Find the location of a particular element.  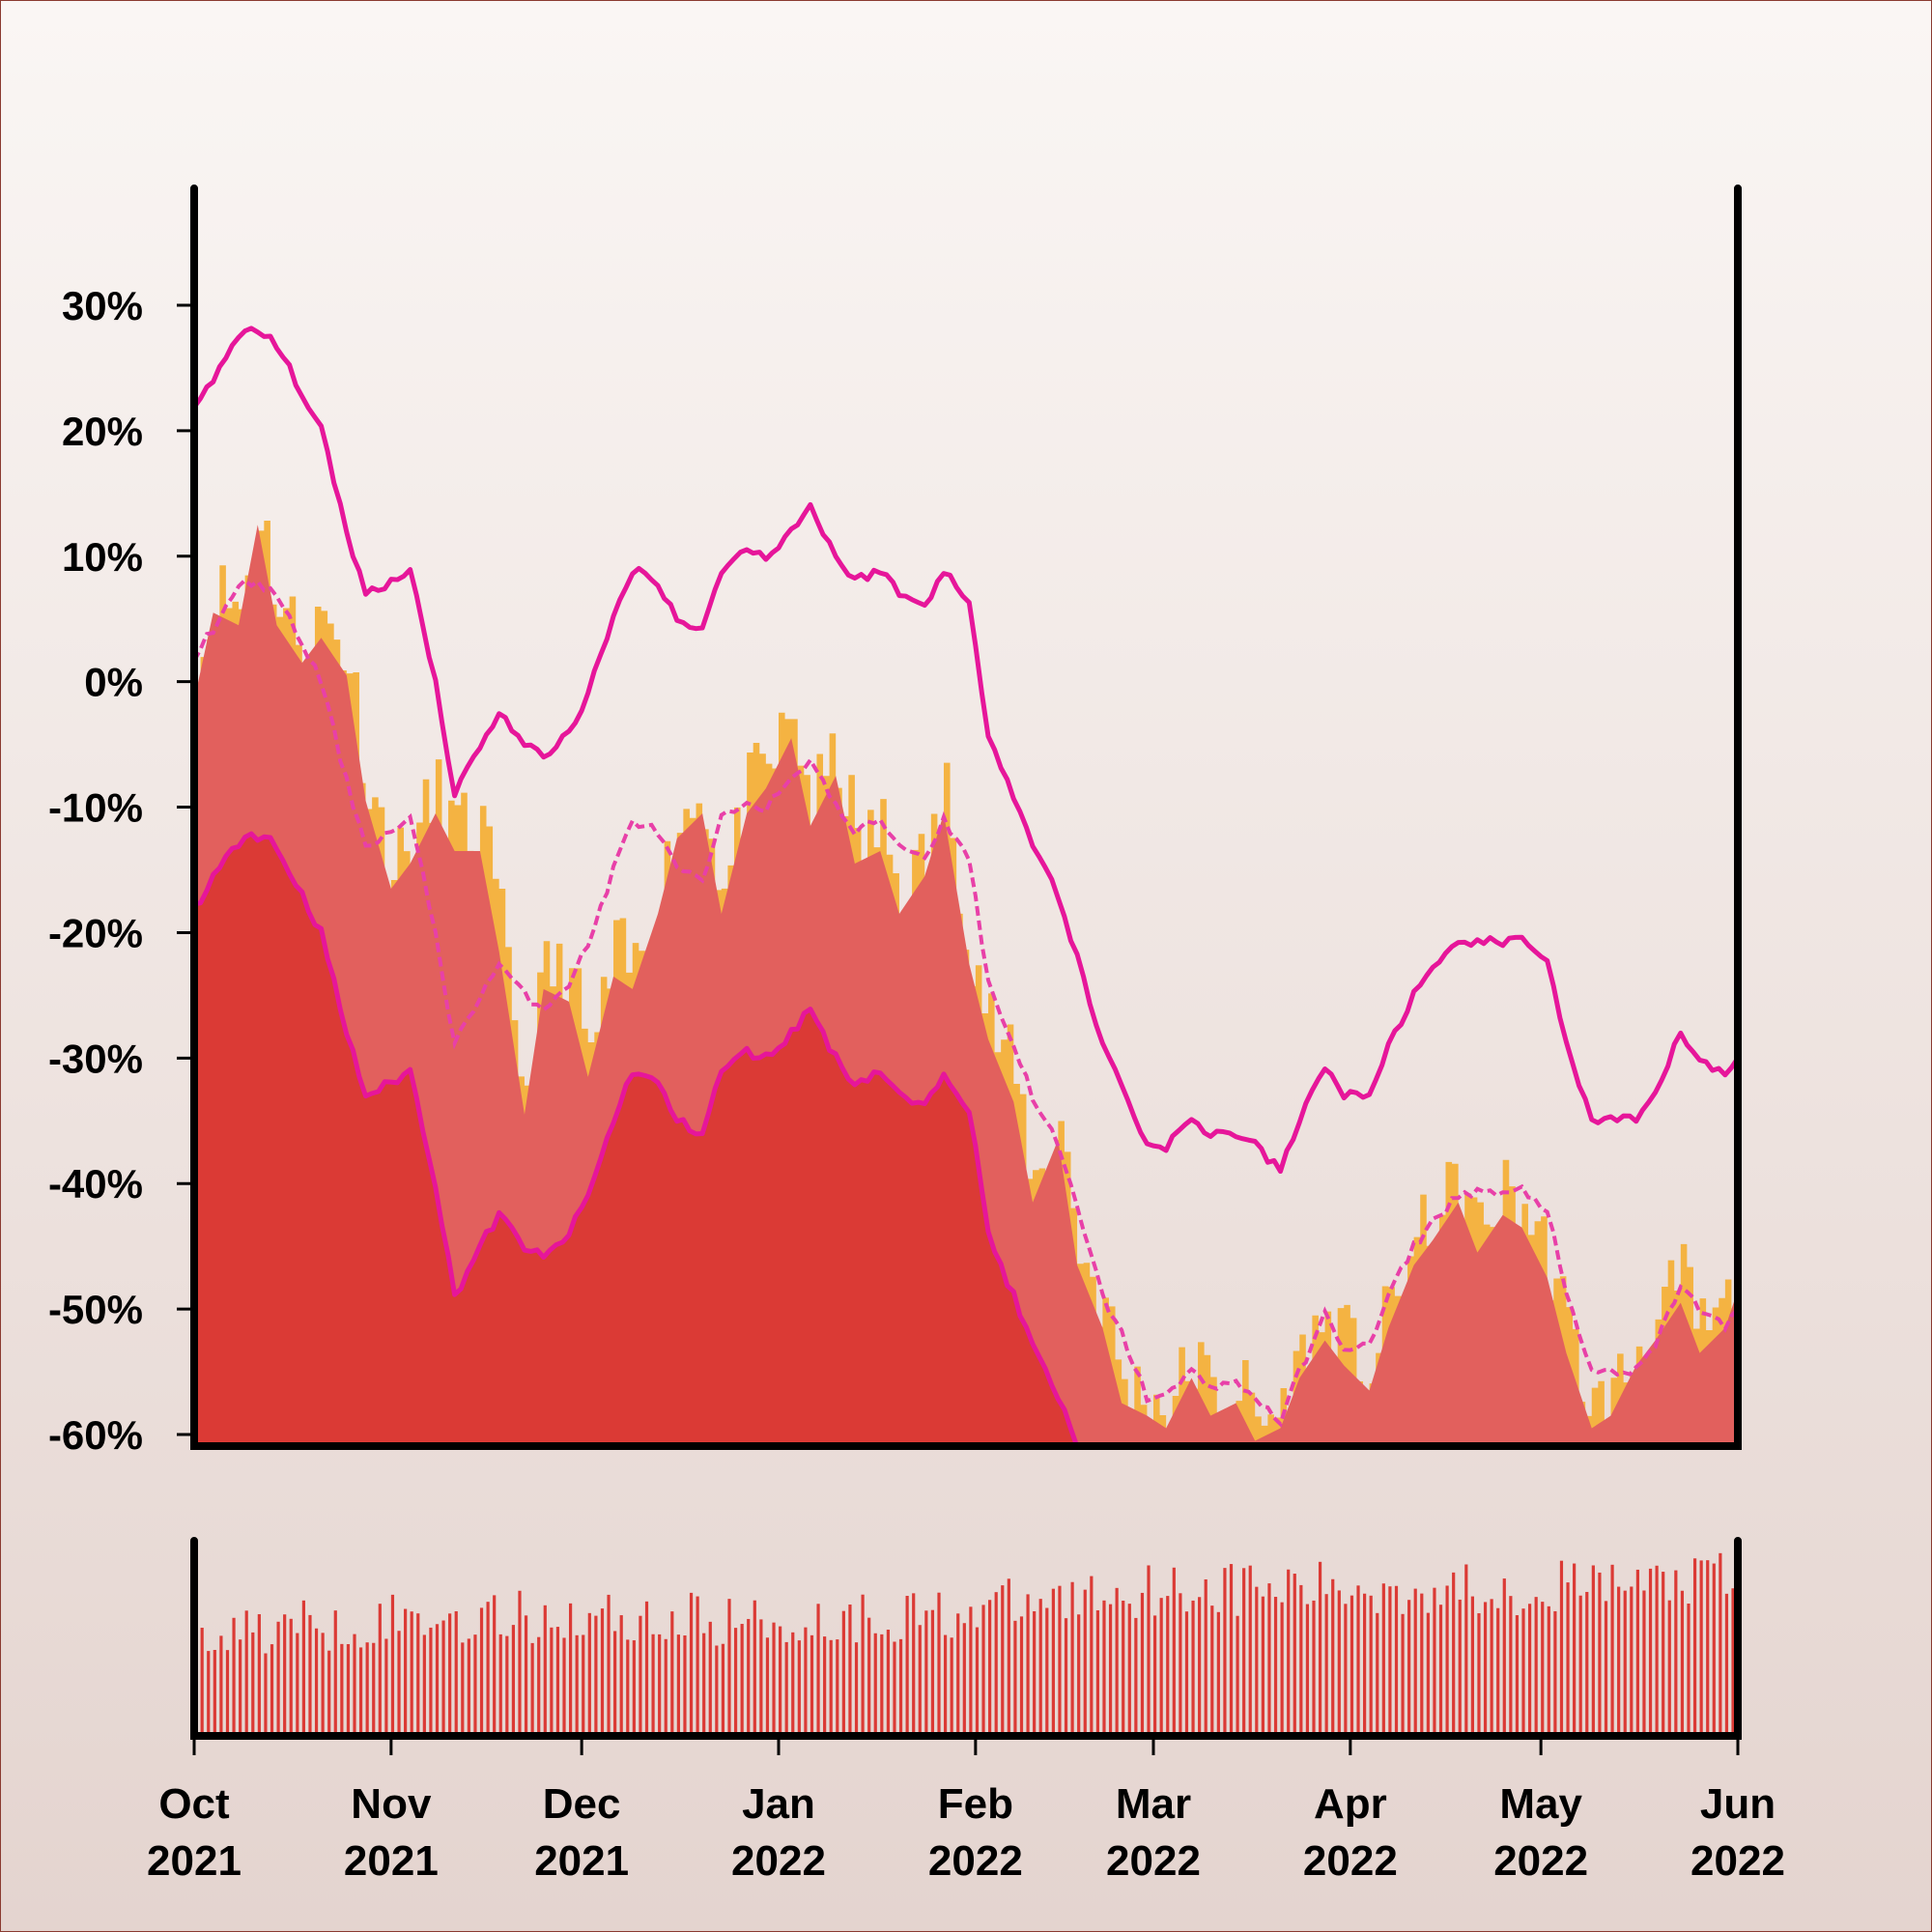

x-tick-month: Oct is located at coordinates (194, 1804).